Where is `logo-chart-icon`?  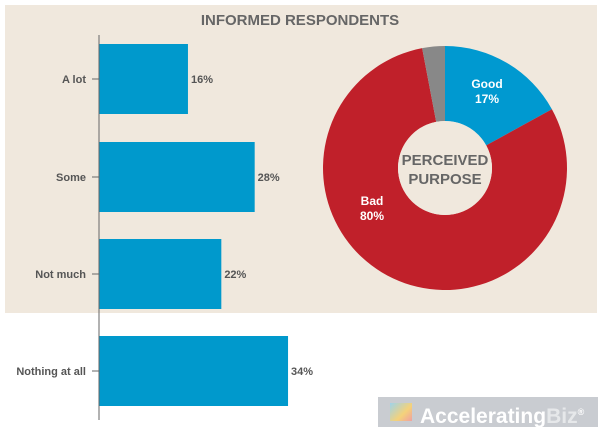
logo-chart-icon is located at coordinates (401, 412).